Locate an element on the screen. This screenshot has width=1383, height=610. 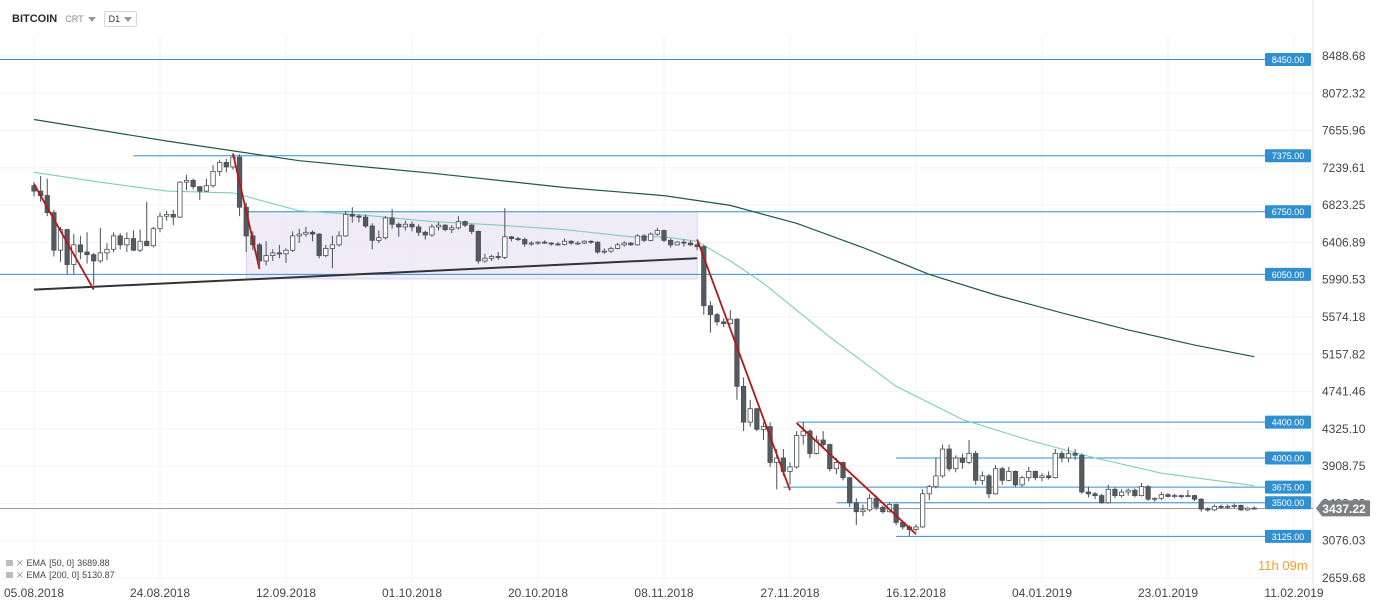
timeframe-dropdown: D1 is located at coordinates (120, 19).